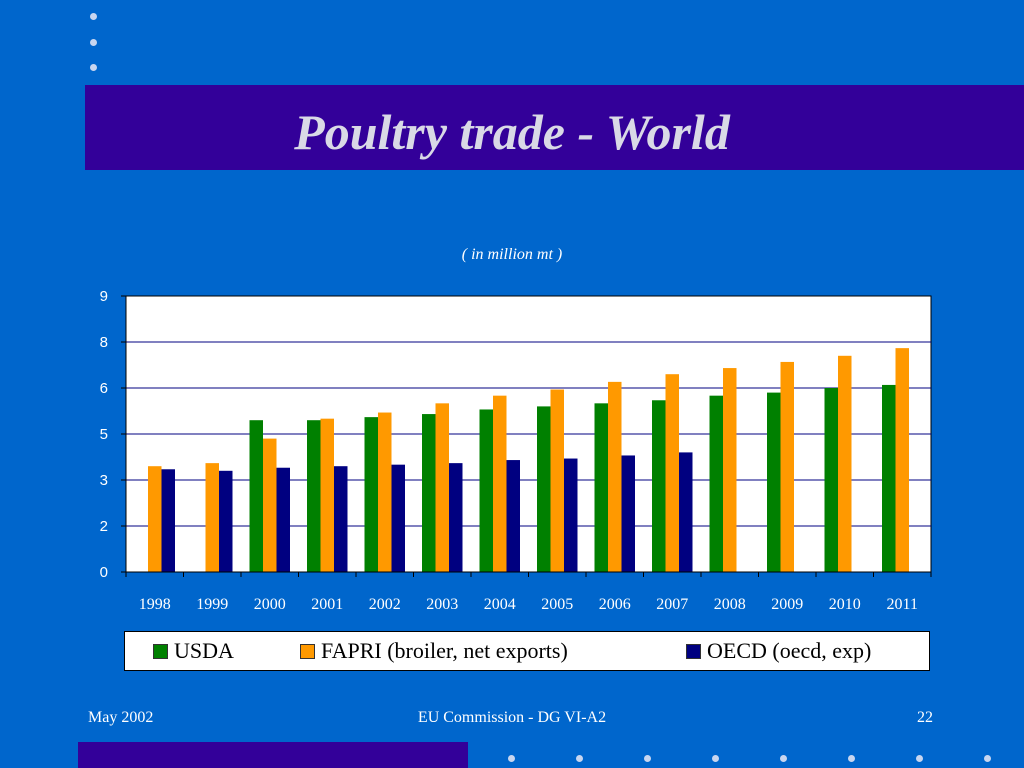 This screenshot has height=768, width=1024. I want to click on bar-usda-2002, so click(371, 494).